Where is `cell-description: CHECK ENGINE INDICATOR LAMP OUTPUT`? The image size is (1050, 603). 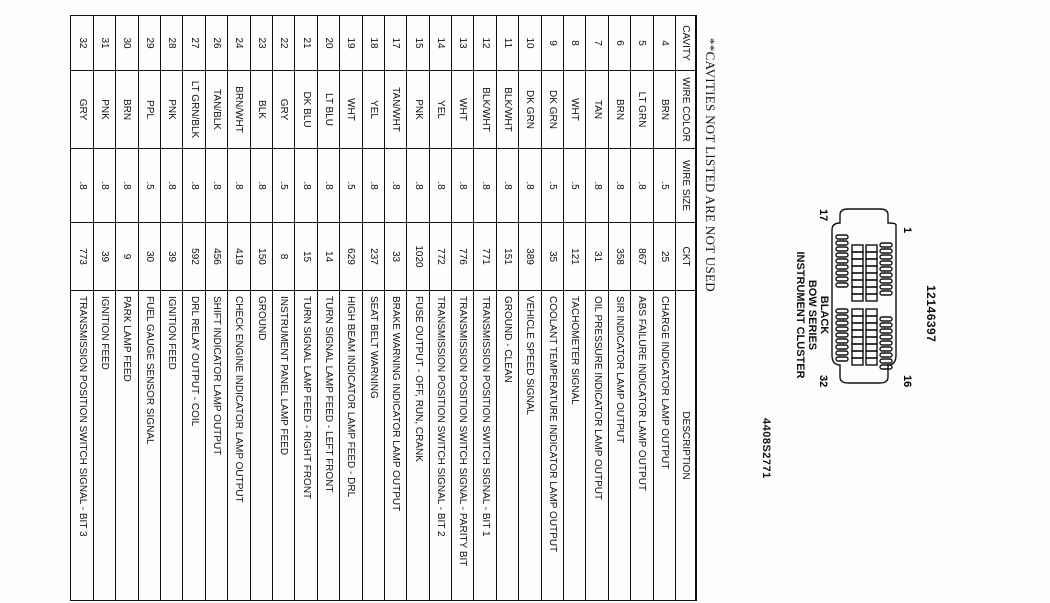 cell-description: CHECK ENGINE INDICATOR LAMP OUTPUT is located at coordinates (239, 445).